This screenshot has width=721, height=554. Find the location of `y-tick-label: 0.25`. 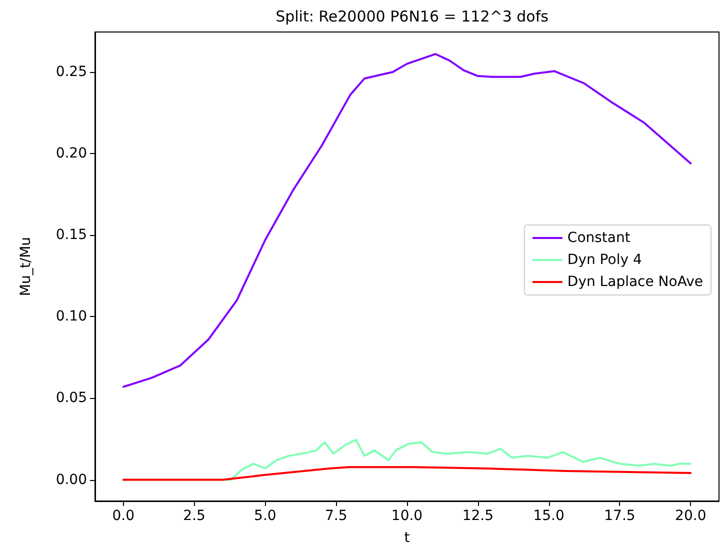

y-tick-label: 0.25 is located at coordinates (71, 72).